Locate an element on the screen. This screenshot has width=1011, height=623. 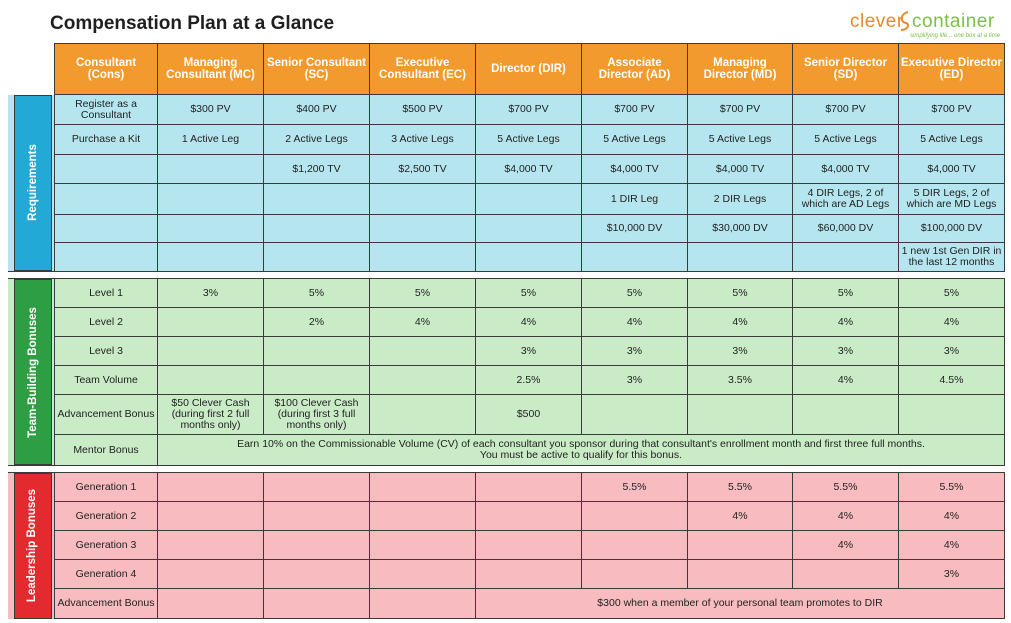
column-header: Senior Consultant (SC) is located at coordinates (316, 69).